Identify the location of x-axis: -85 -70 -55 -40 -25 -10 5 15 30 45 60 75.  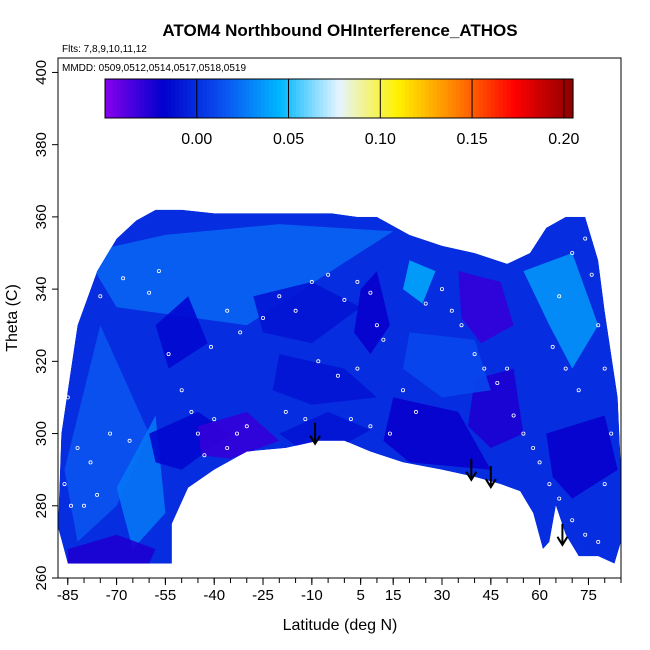
(339, 591).